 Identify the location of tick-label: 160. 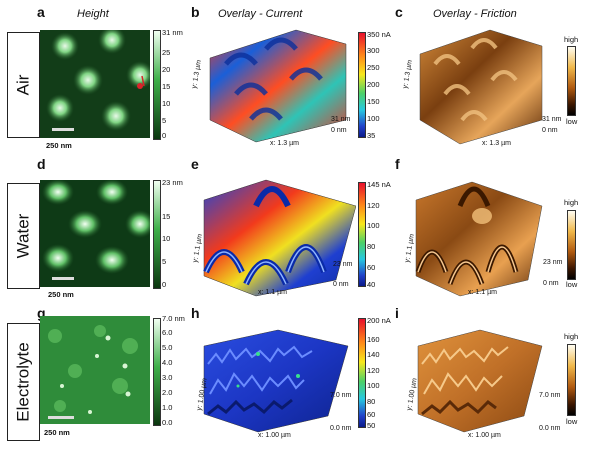
(373, 339).